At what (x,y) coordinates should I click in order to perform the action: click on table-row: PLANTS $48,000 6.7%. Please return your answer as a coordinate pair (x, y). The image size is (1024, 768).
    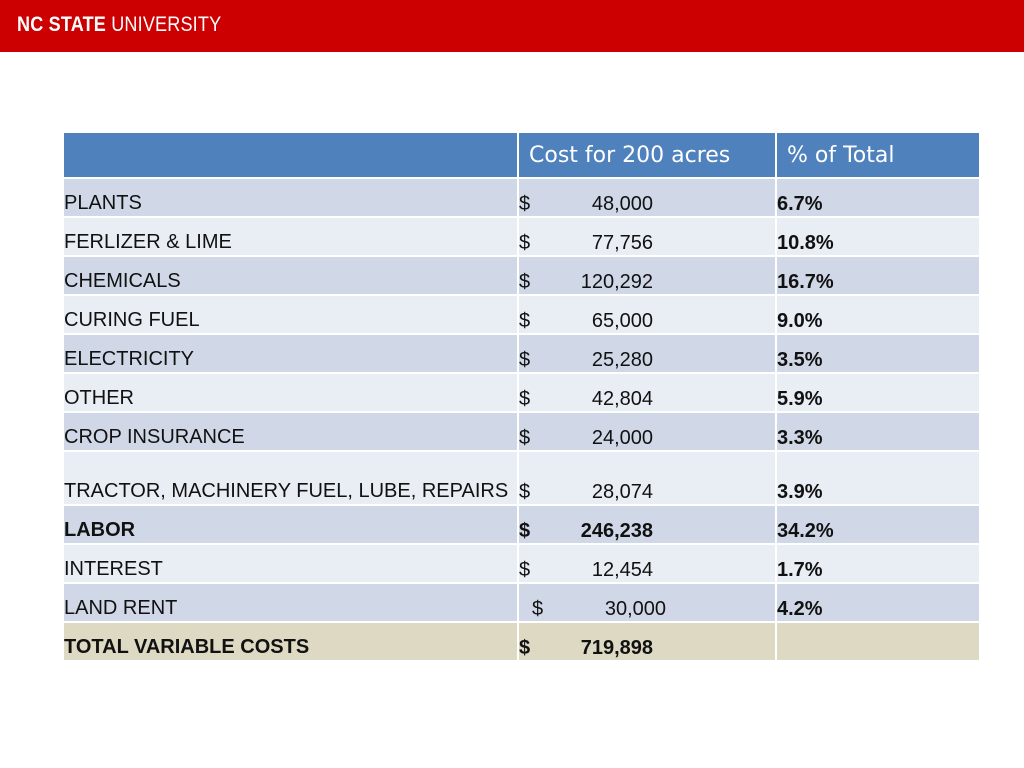
    Looking at the image, I should click on (521, 197).